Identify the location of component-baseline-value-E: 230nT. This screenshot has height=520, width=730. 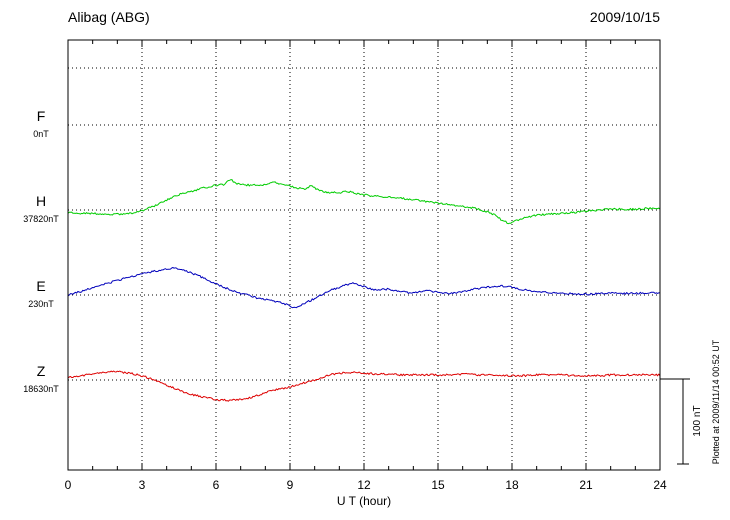
(41, 304).